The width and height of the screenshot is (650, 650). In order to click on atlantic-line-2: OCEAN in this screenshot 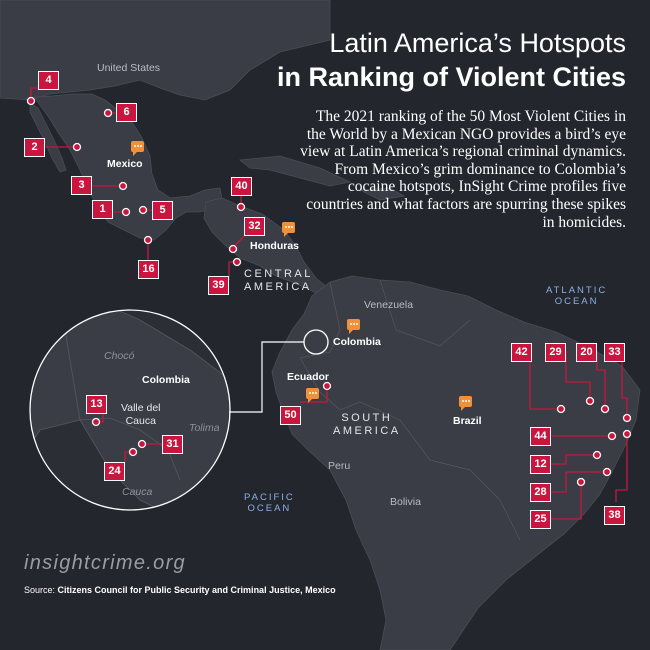, I will do `click(576, 301)`.